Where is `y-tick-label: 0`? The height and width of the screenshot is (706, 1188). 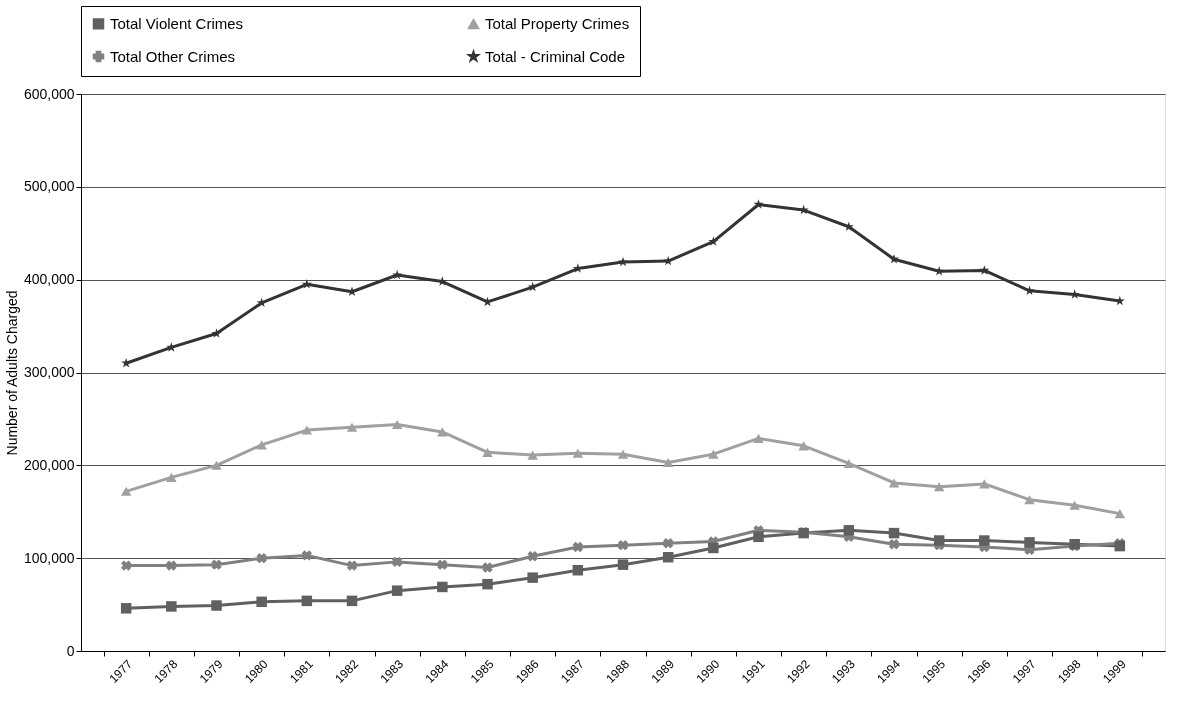 y-tick-label: 0 is located at coordinates (70, 650).